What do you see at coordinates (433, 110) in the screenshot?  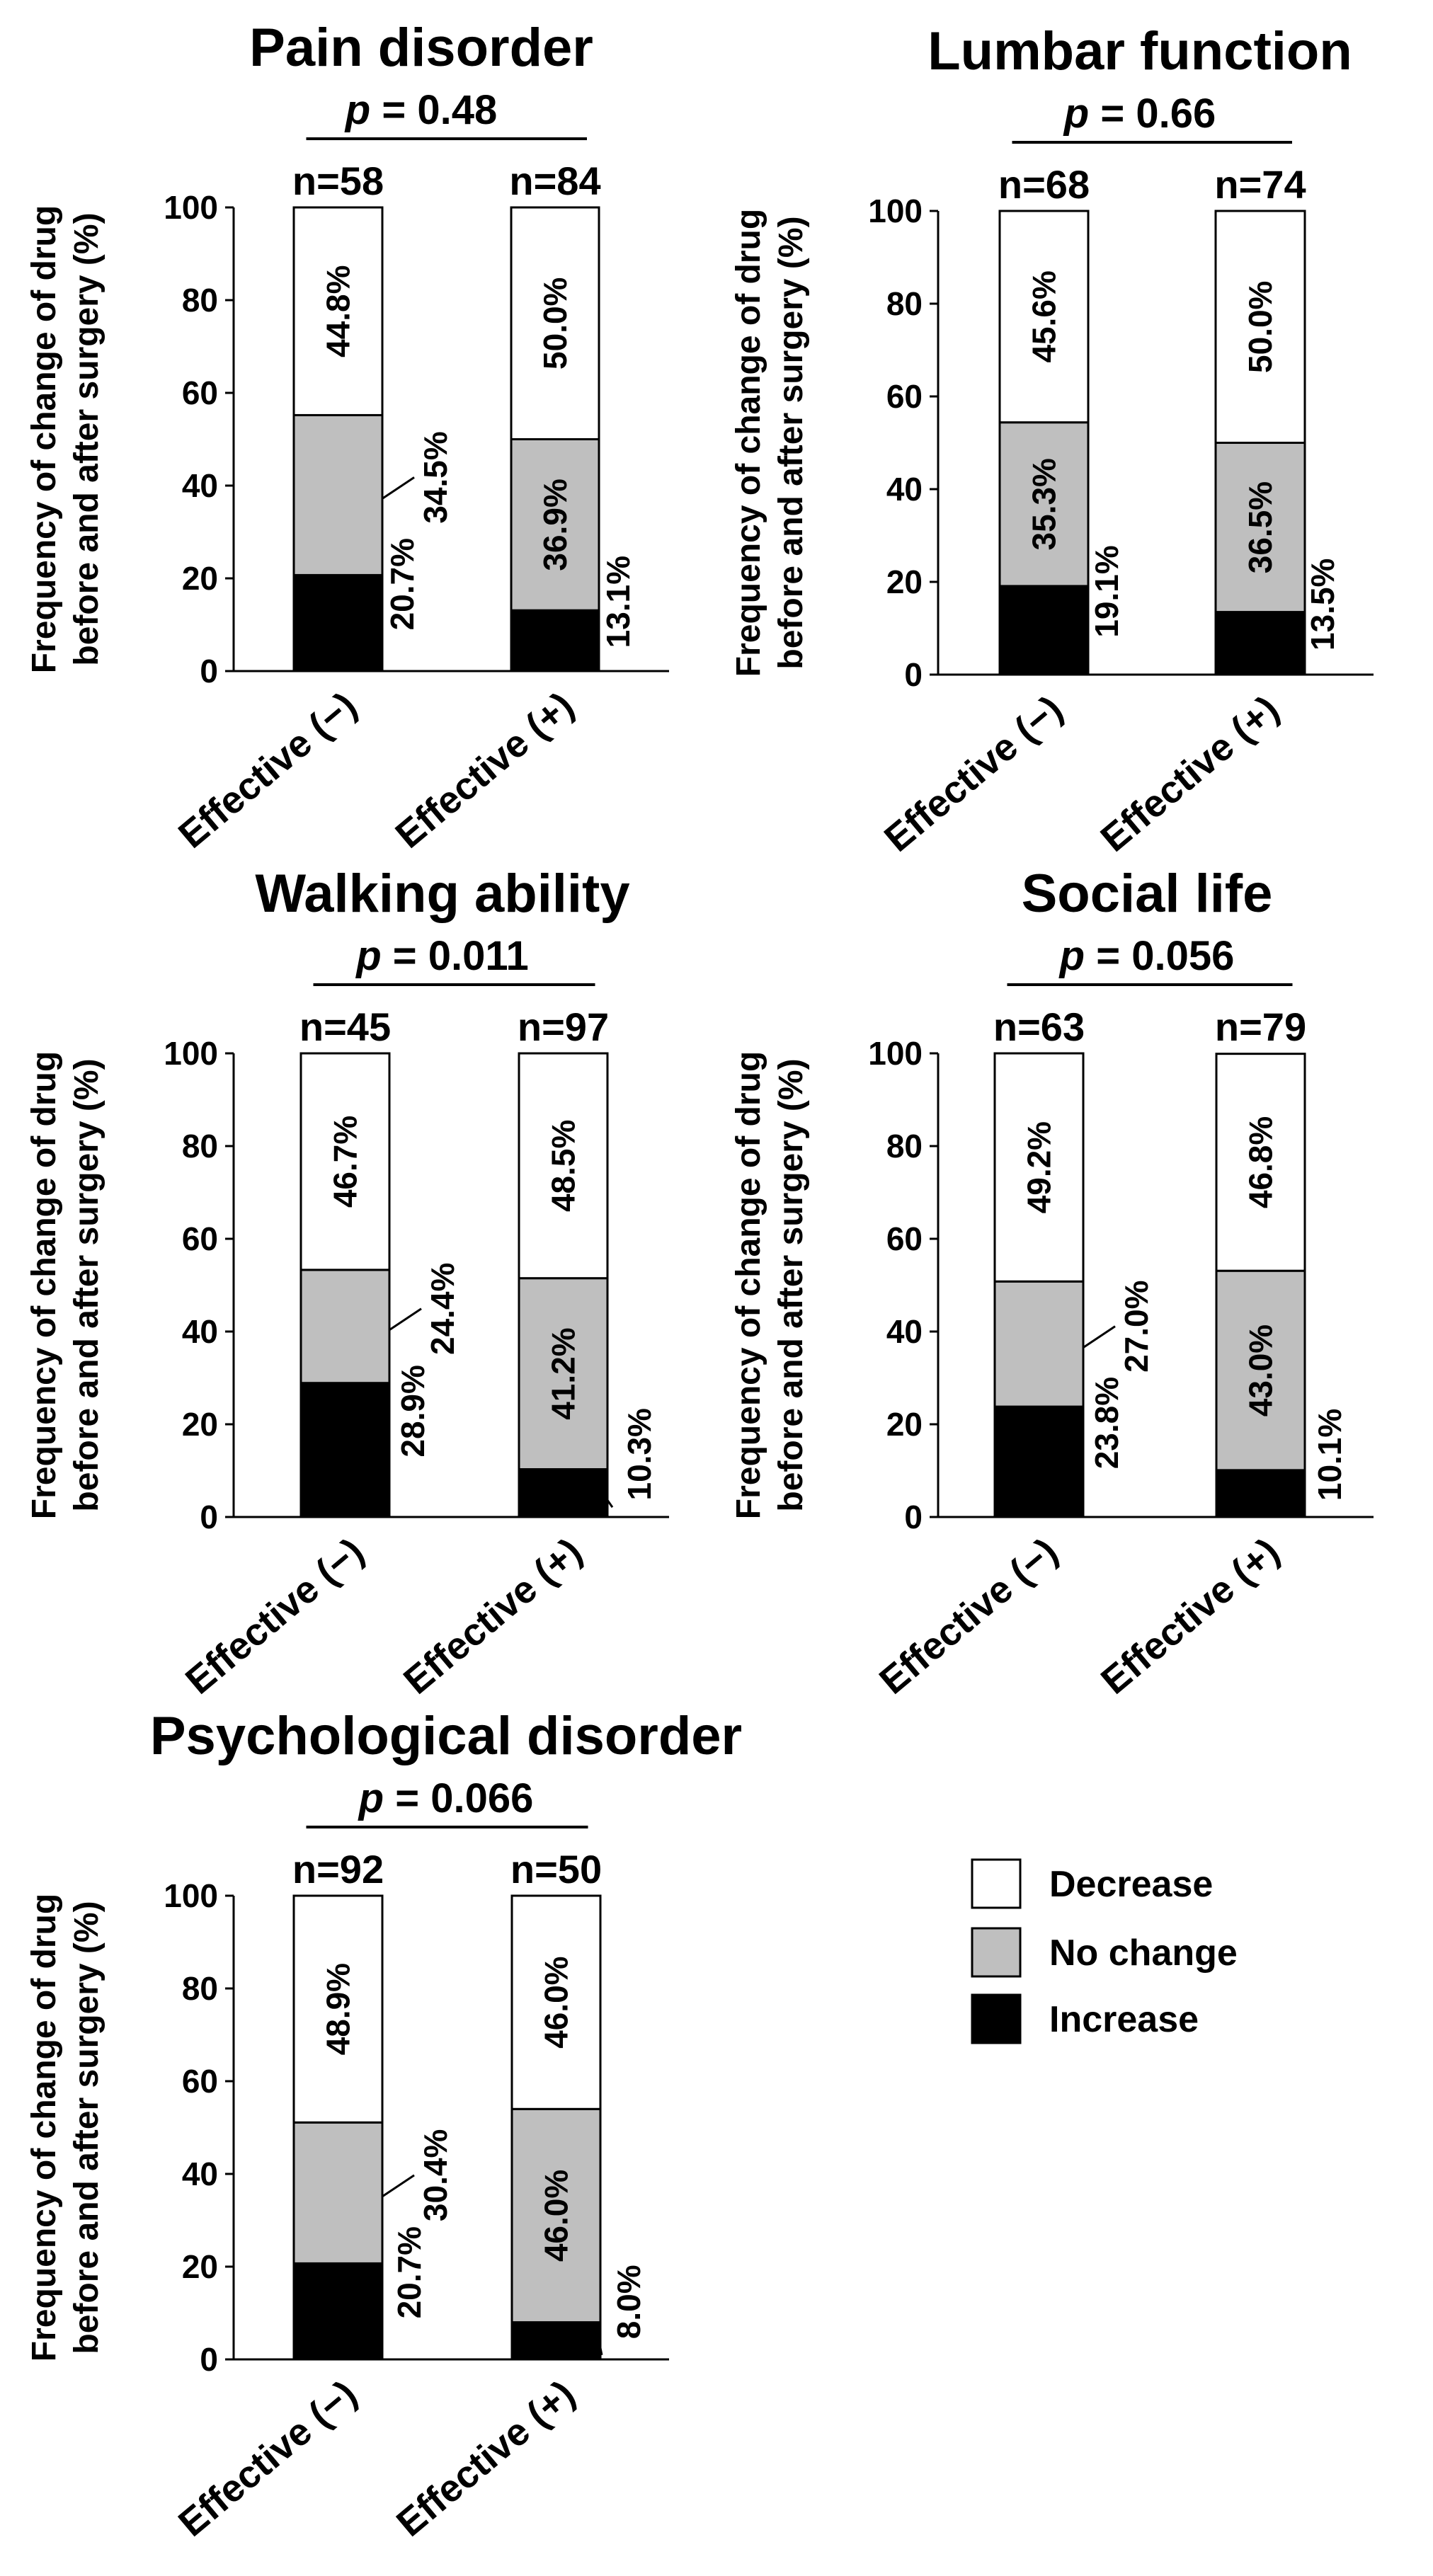 I see `p-number: = 0.48` at bounding box center [433, 110].